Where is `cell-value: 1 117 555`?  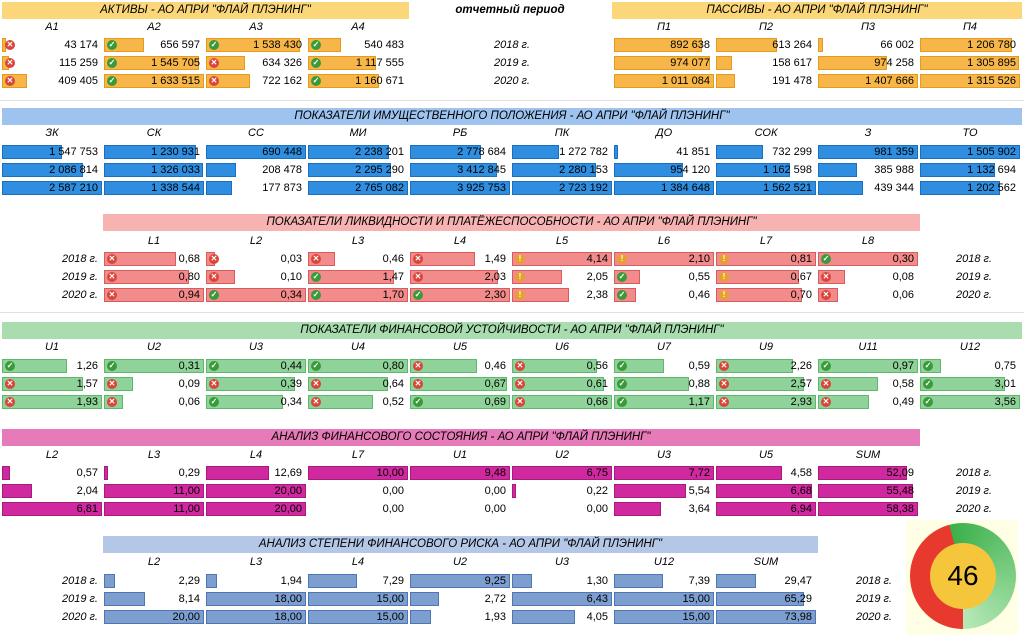 cell-value: 1 117 555 is located at coordinates (379, 63).